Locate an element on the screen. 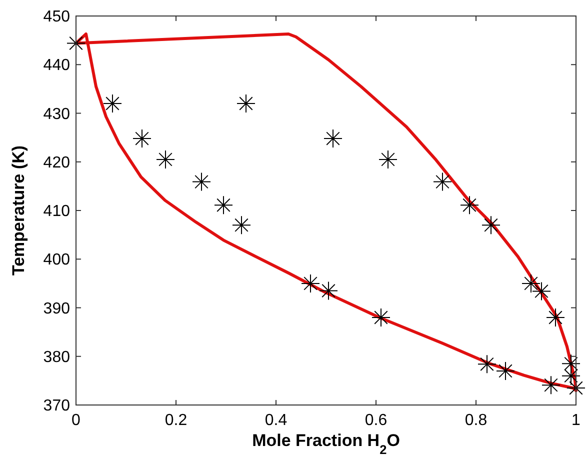 This screenshot has width=587, height=457. x-tick-label: 0.8 is located at coordinates (476, 420).